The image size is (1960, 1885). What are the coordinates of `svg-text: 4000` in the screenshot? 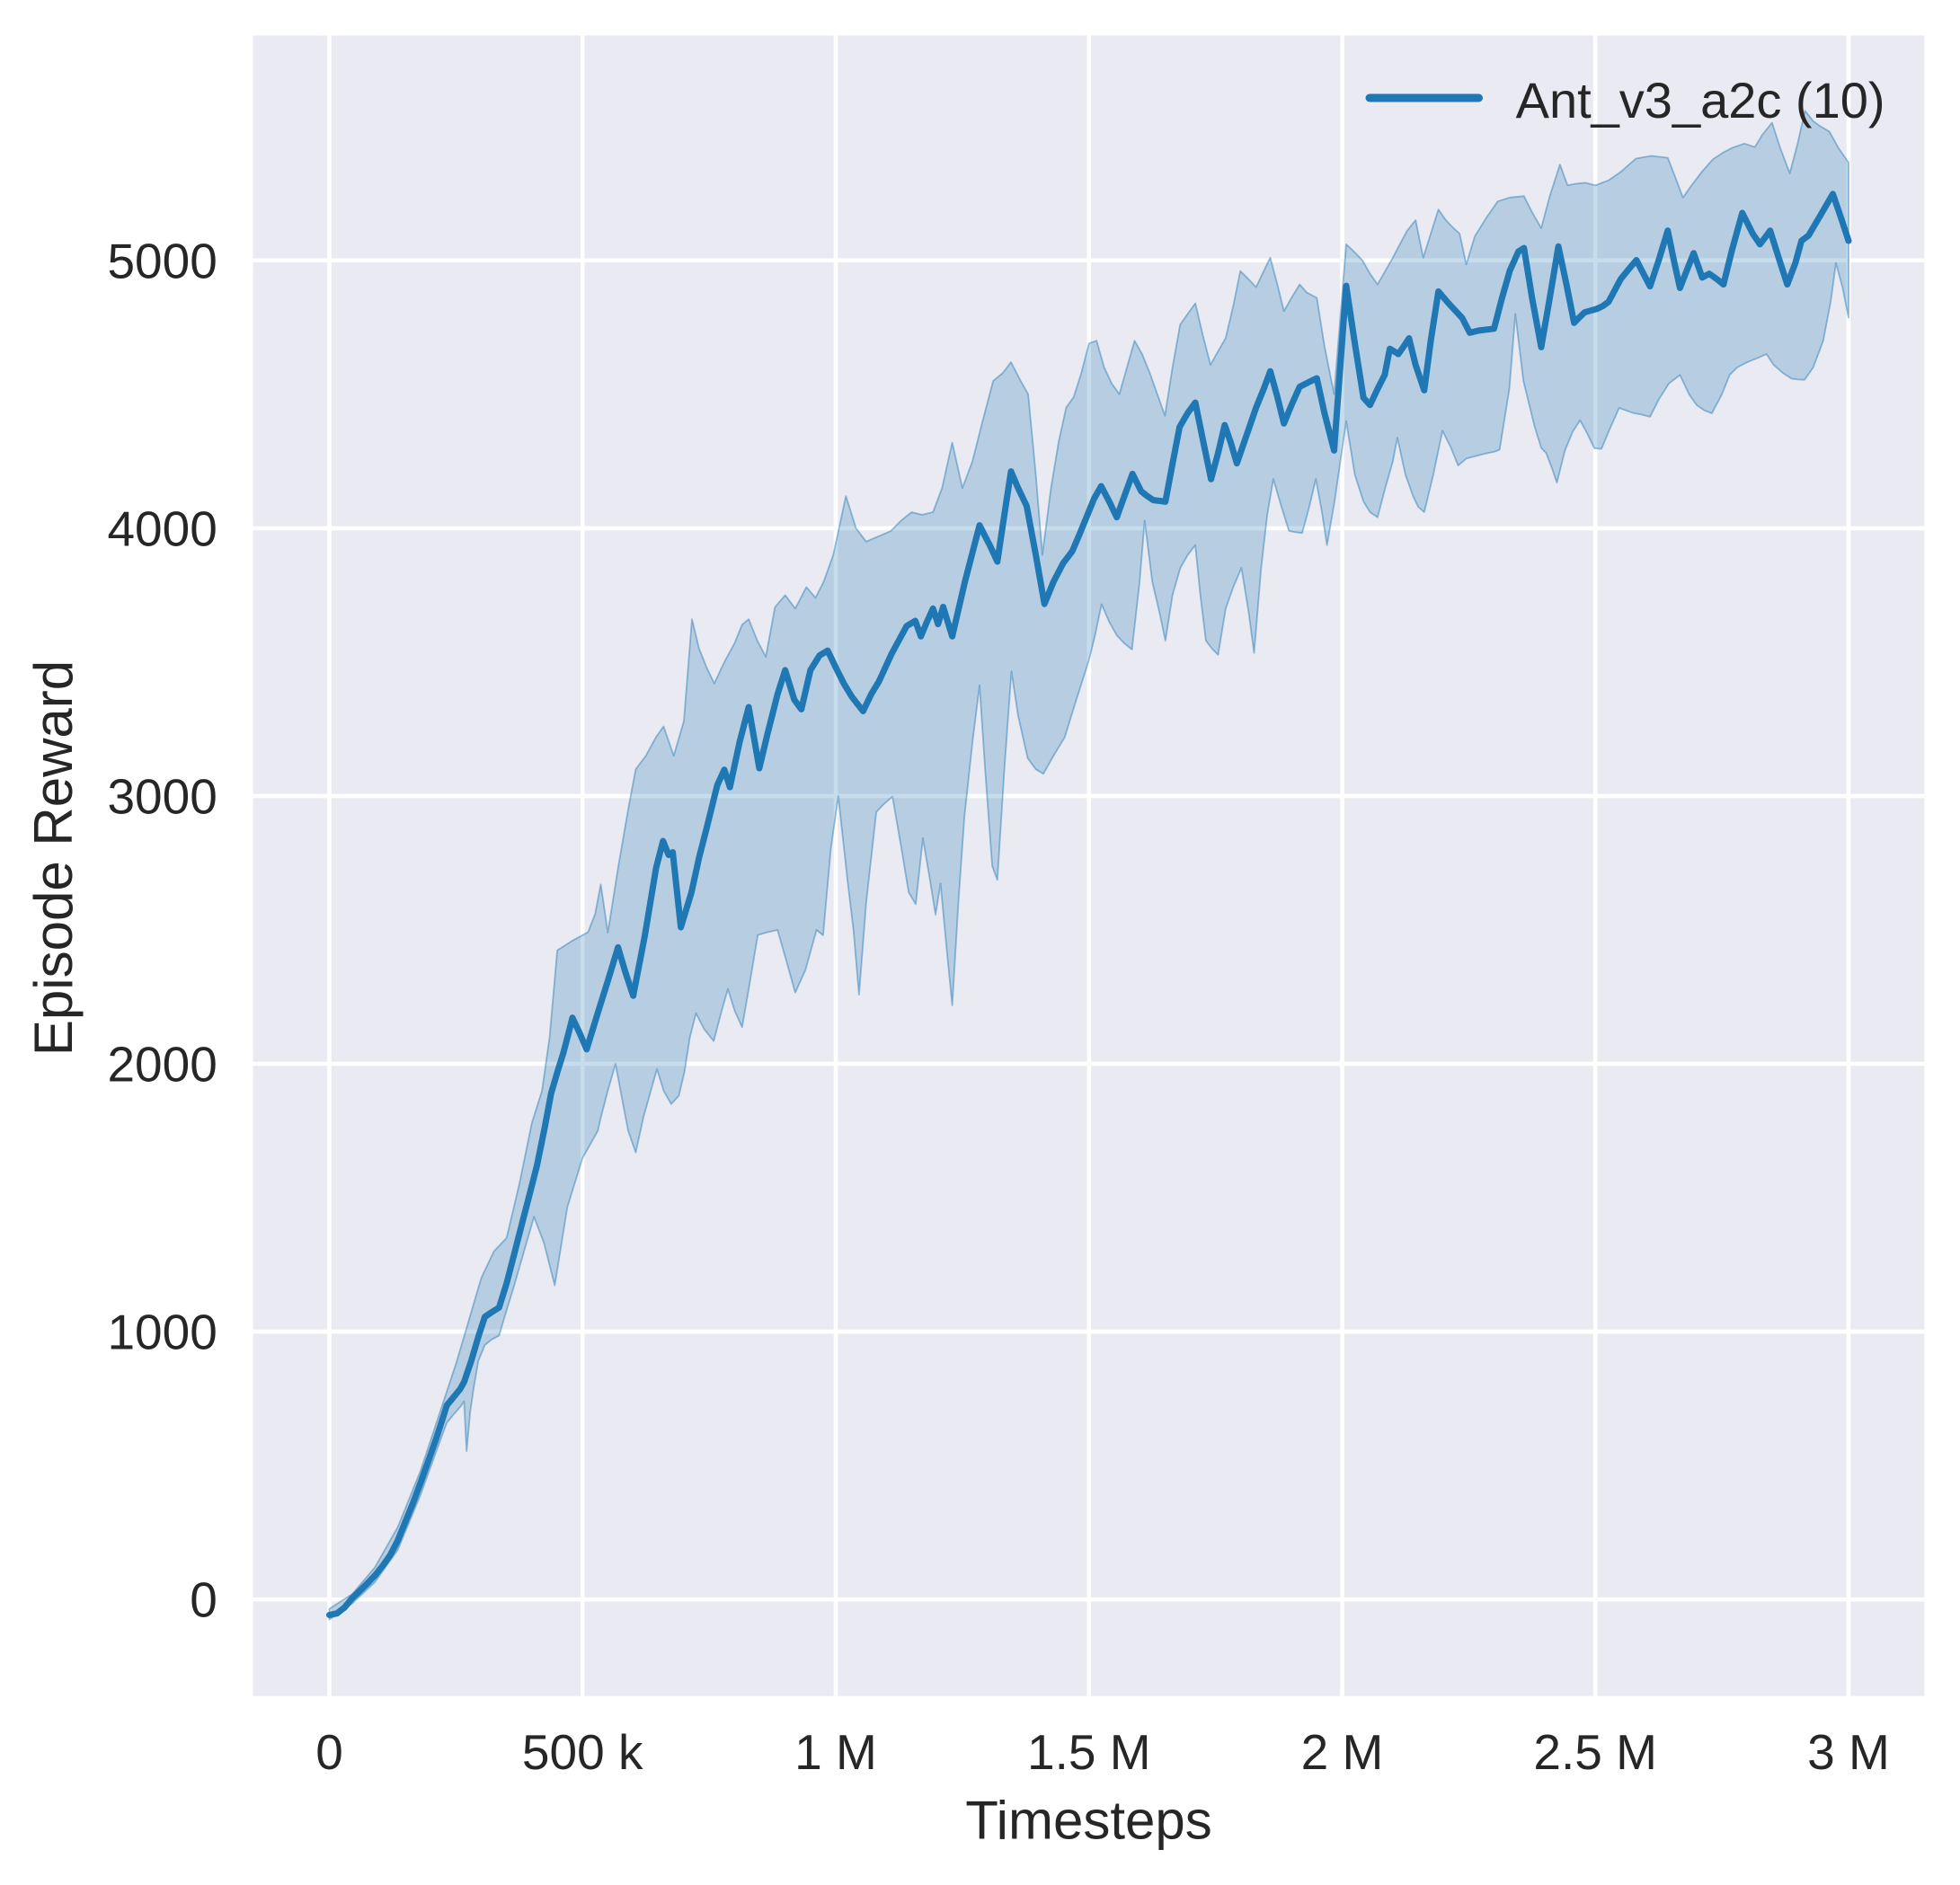 It's located at (162, 528).